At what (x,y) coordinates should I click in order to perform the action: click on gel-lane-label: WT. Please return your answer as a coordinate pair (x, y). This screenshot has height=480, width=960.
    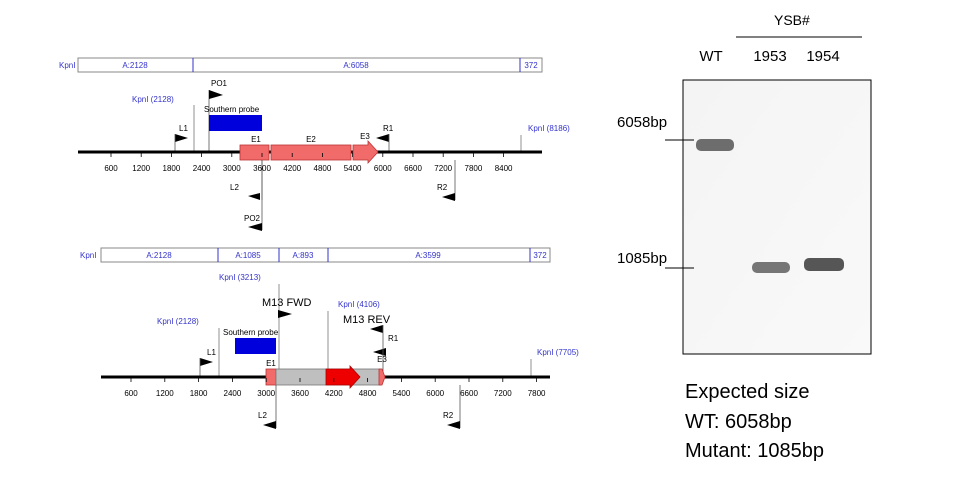
    Looking at the image, I should click on (710, 56).